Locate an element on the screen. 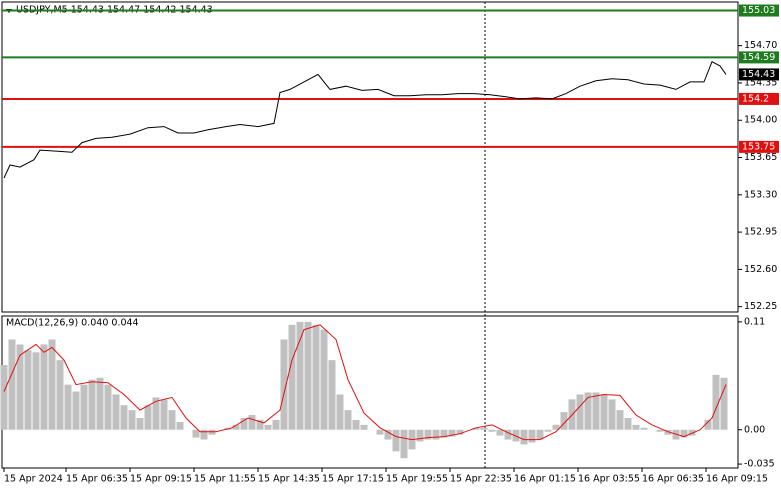 The width and height of the screenshot is (781, 489). last-price-label: 154.43 is located at coordinates (758, 74).